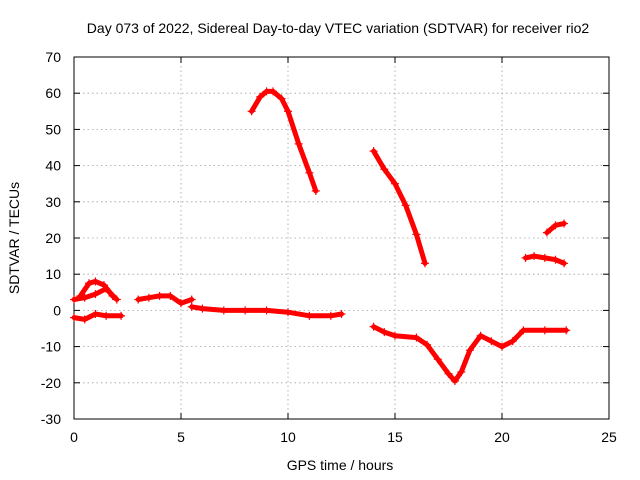 The height and width of the screenshot is (480, 640). Describe the element at coordinates (288, 437) in the screenshot. I see `x-tick-label: 10` at that location.